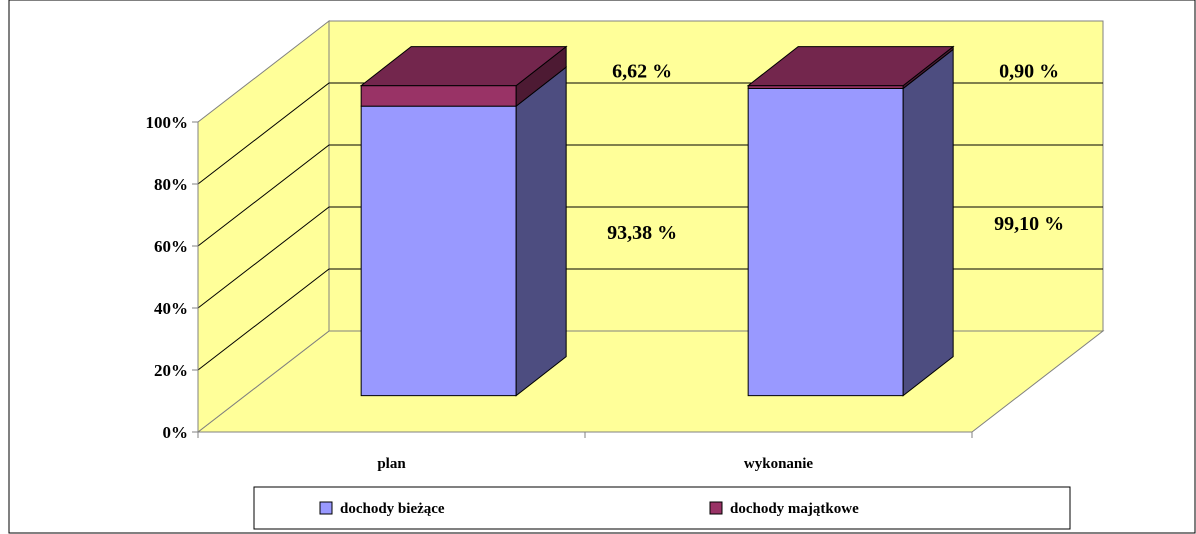 Image resolution: width=1196 pixels, height=534 pixels. Describe the element at coordinates (1029, 224) in the screenshot. I see `data-label: 99,10 %` at that location.